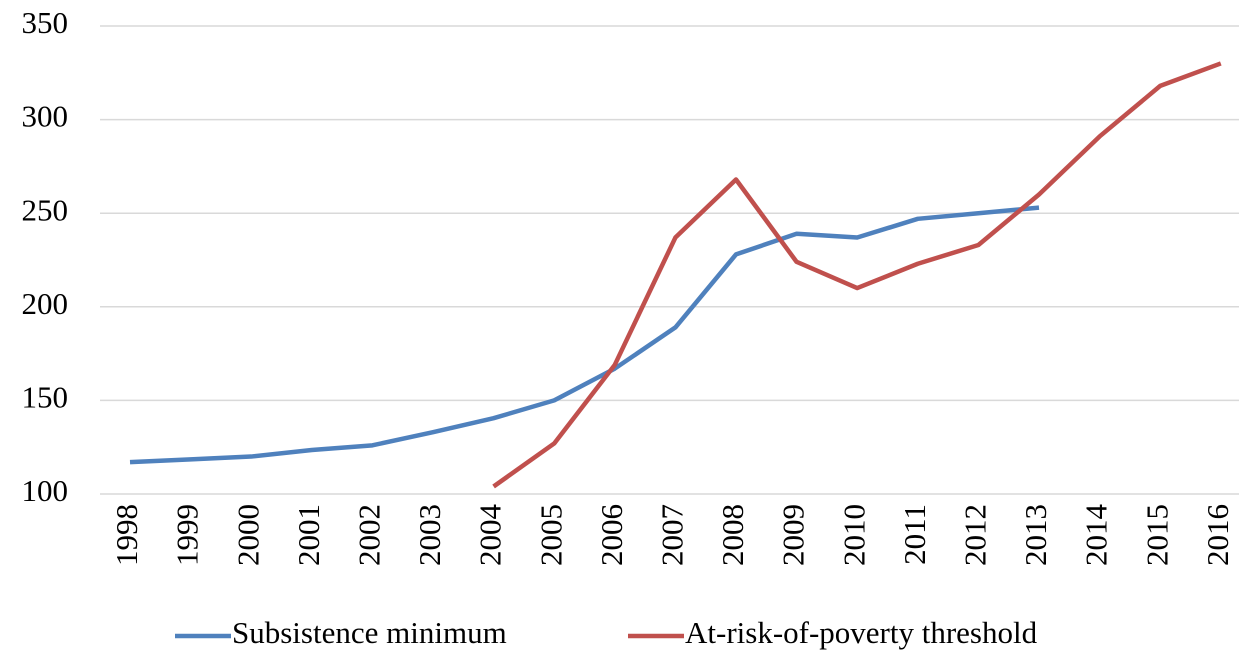  What do you see at coordinates (1217, 535) in the screenshot?
I see `x-tick-label: 2016` at bounding box center [1217, 535].